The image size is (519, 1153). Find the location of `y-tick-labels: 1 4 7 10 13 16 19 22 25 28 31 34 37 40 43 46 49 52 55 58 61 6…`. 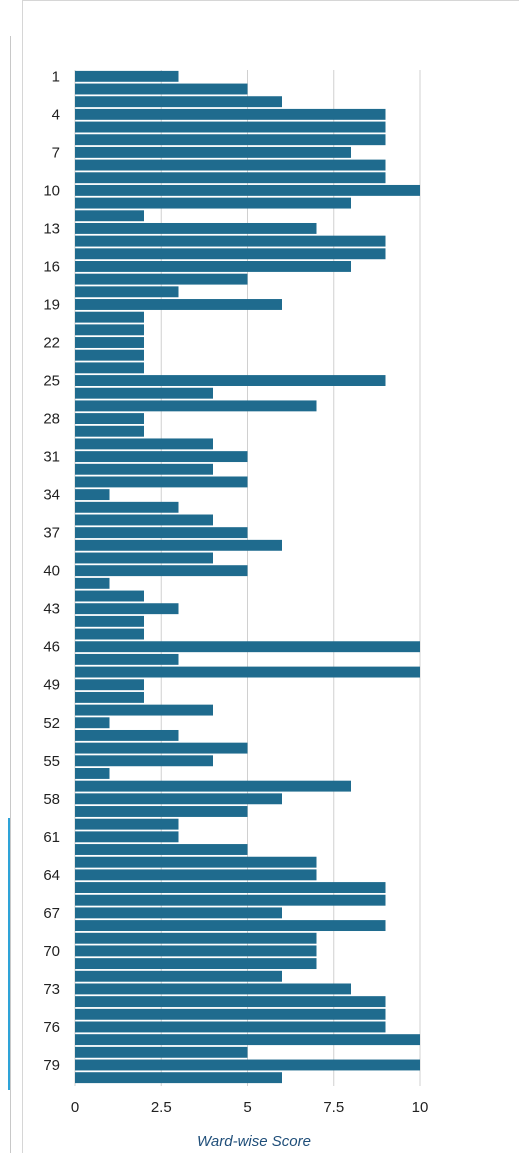

y-tick-labels: 1 4 7 10 13 16 19 22 25 28 31 34 37 40 43 46 49 52 55 58 61 6… is located at coordinates (51, 571).